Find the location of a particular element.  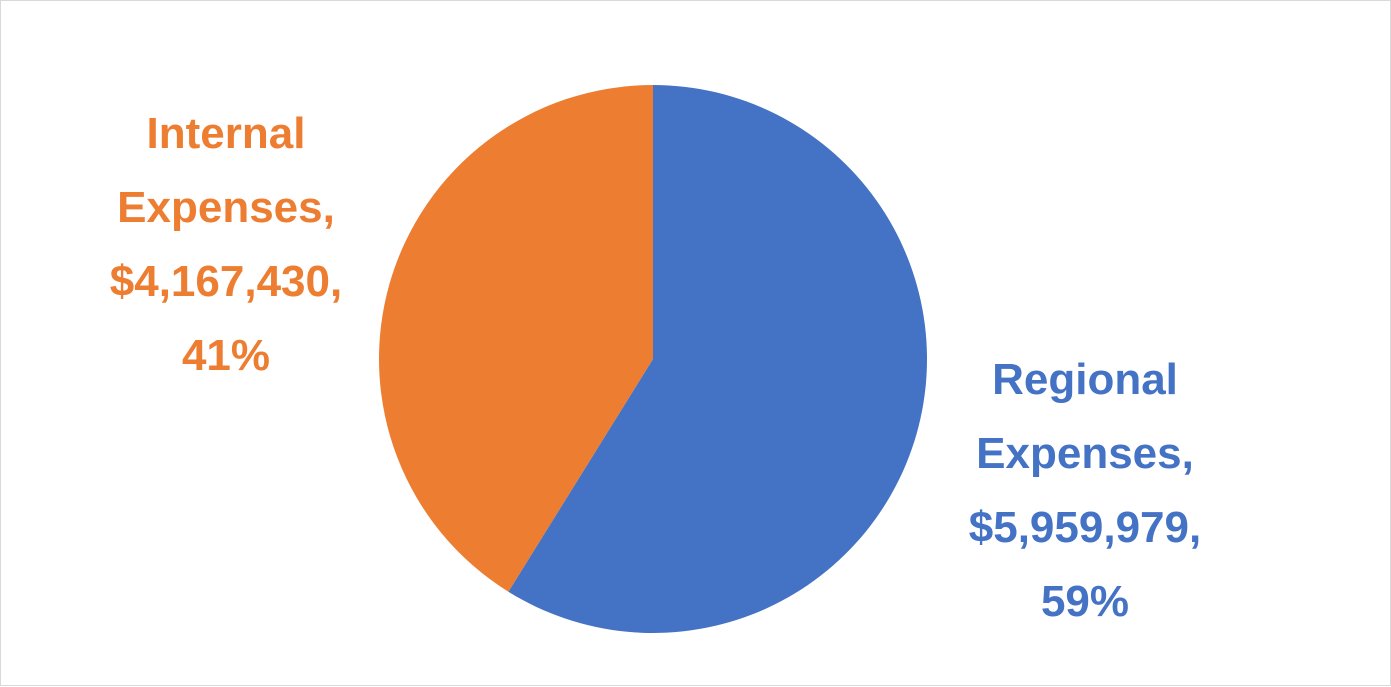

pie-slice-internal-expenses is located at coordinates (516, 338).